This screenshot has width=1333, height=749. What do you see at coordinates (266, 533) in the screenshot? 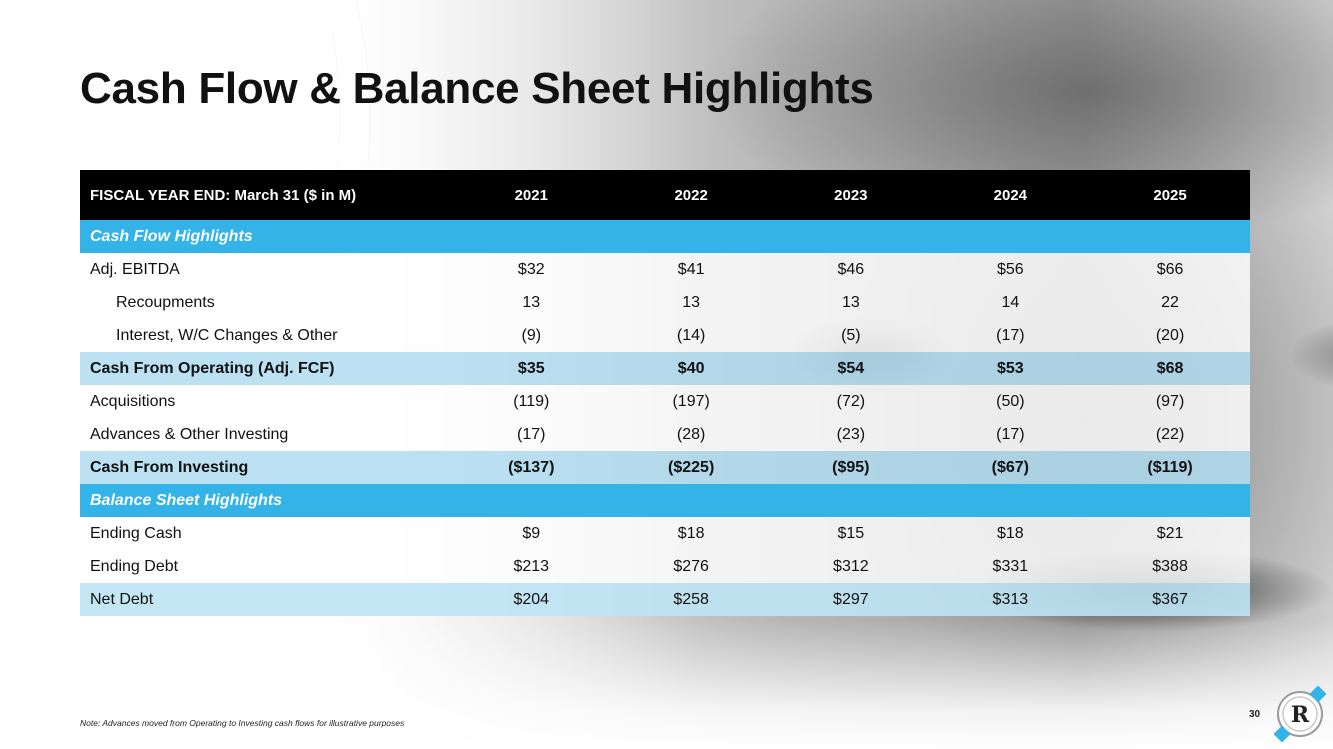
I see `row-label: Ending Cash` at bounding box center [266, 533].